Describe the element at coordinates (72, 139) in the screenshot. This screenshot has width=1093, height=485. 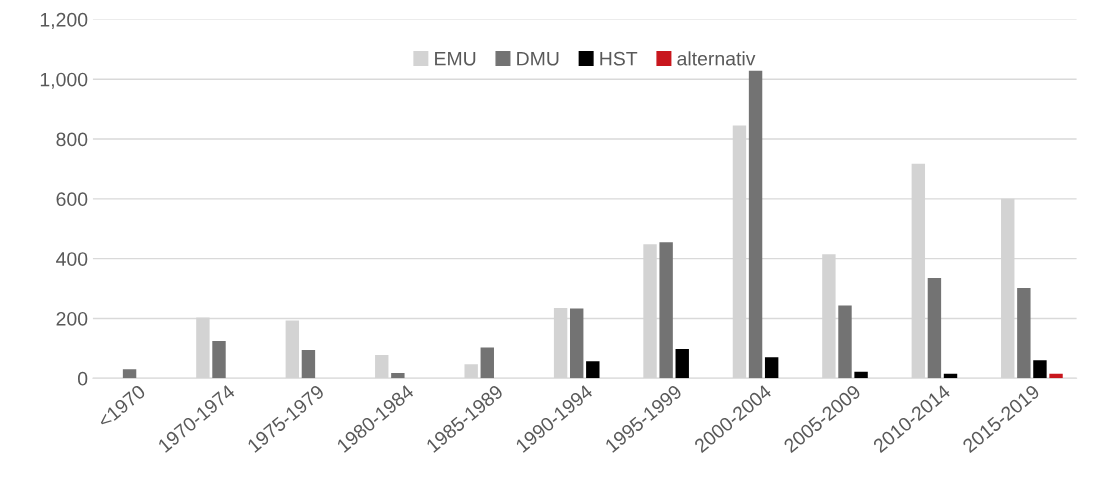
I see `y-tick-label: 800` at that location.